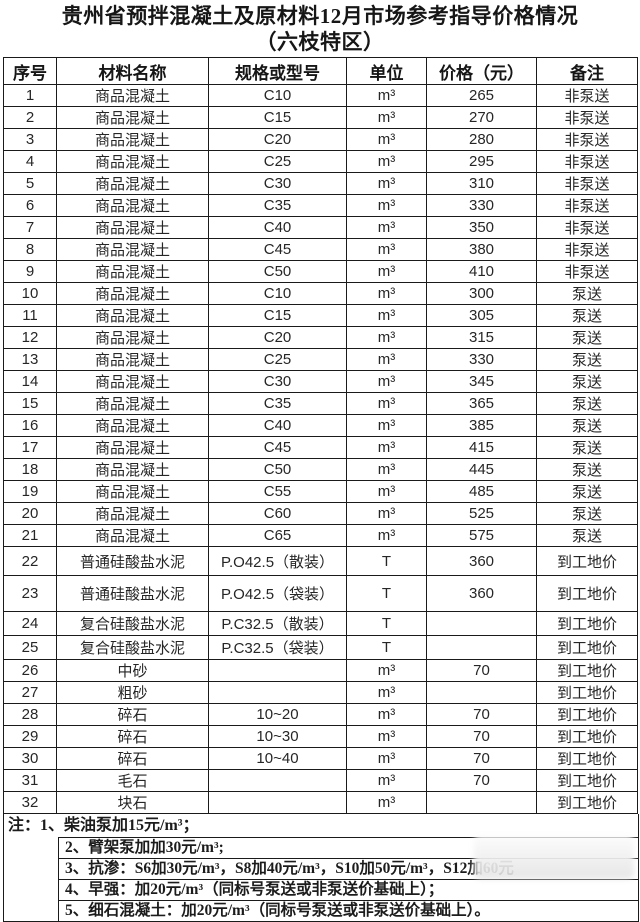  I want to click on table-row: 31 毛石 m³ 70 到工地价, so click(320, 780).